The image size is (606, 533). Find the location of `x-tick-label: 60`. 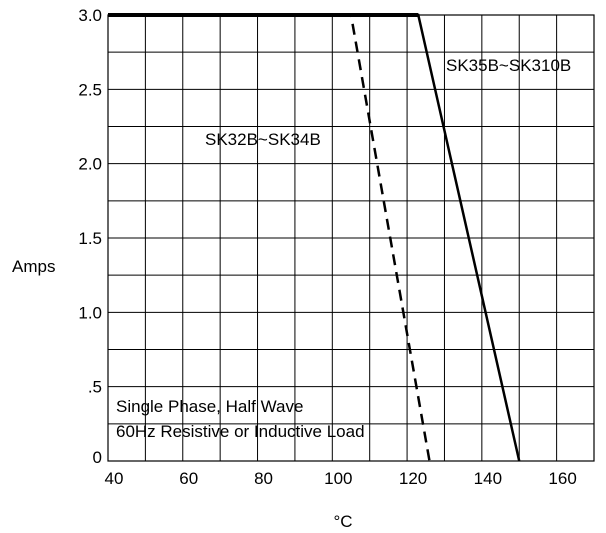

x-tick-label: 60 is located at coordinates (188, 478).